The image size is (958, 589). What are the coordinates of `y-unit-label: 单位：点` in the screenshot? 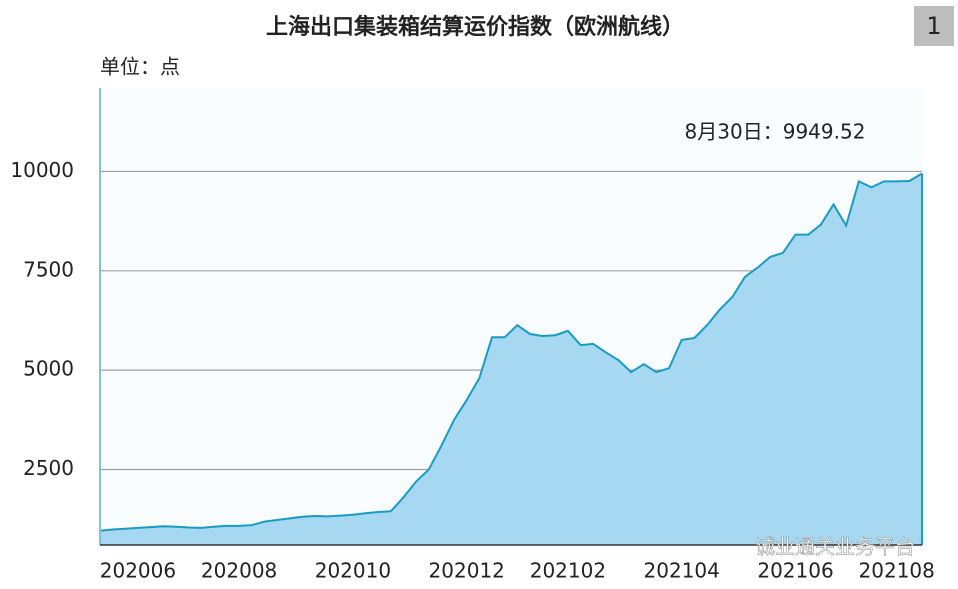 It's located at (140, 67).